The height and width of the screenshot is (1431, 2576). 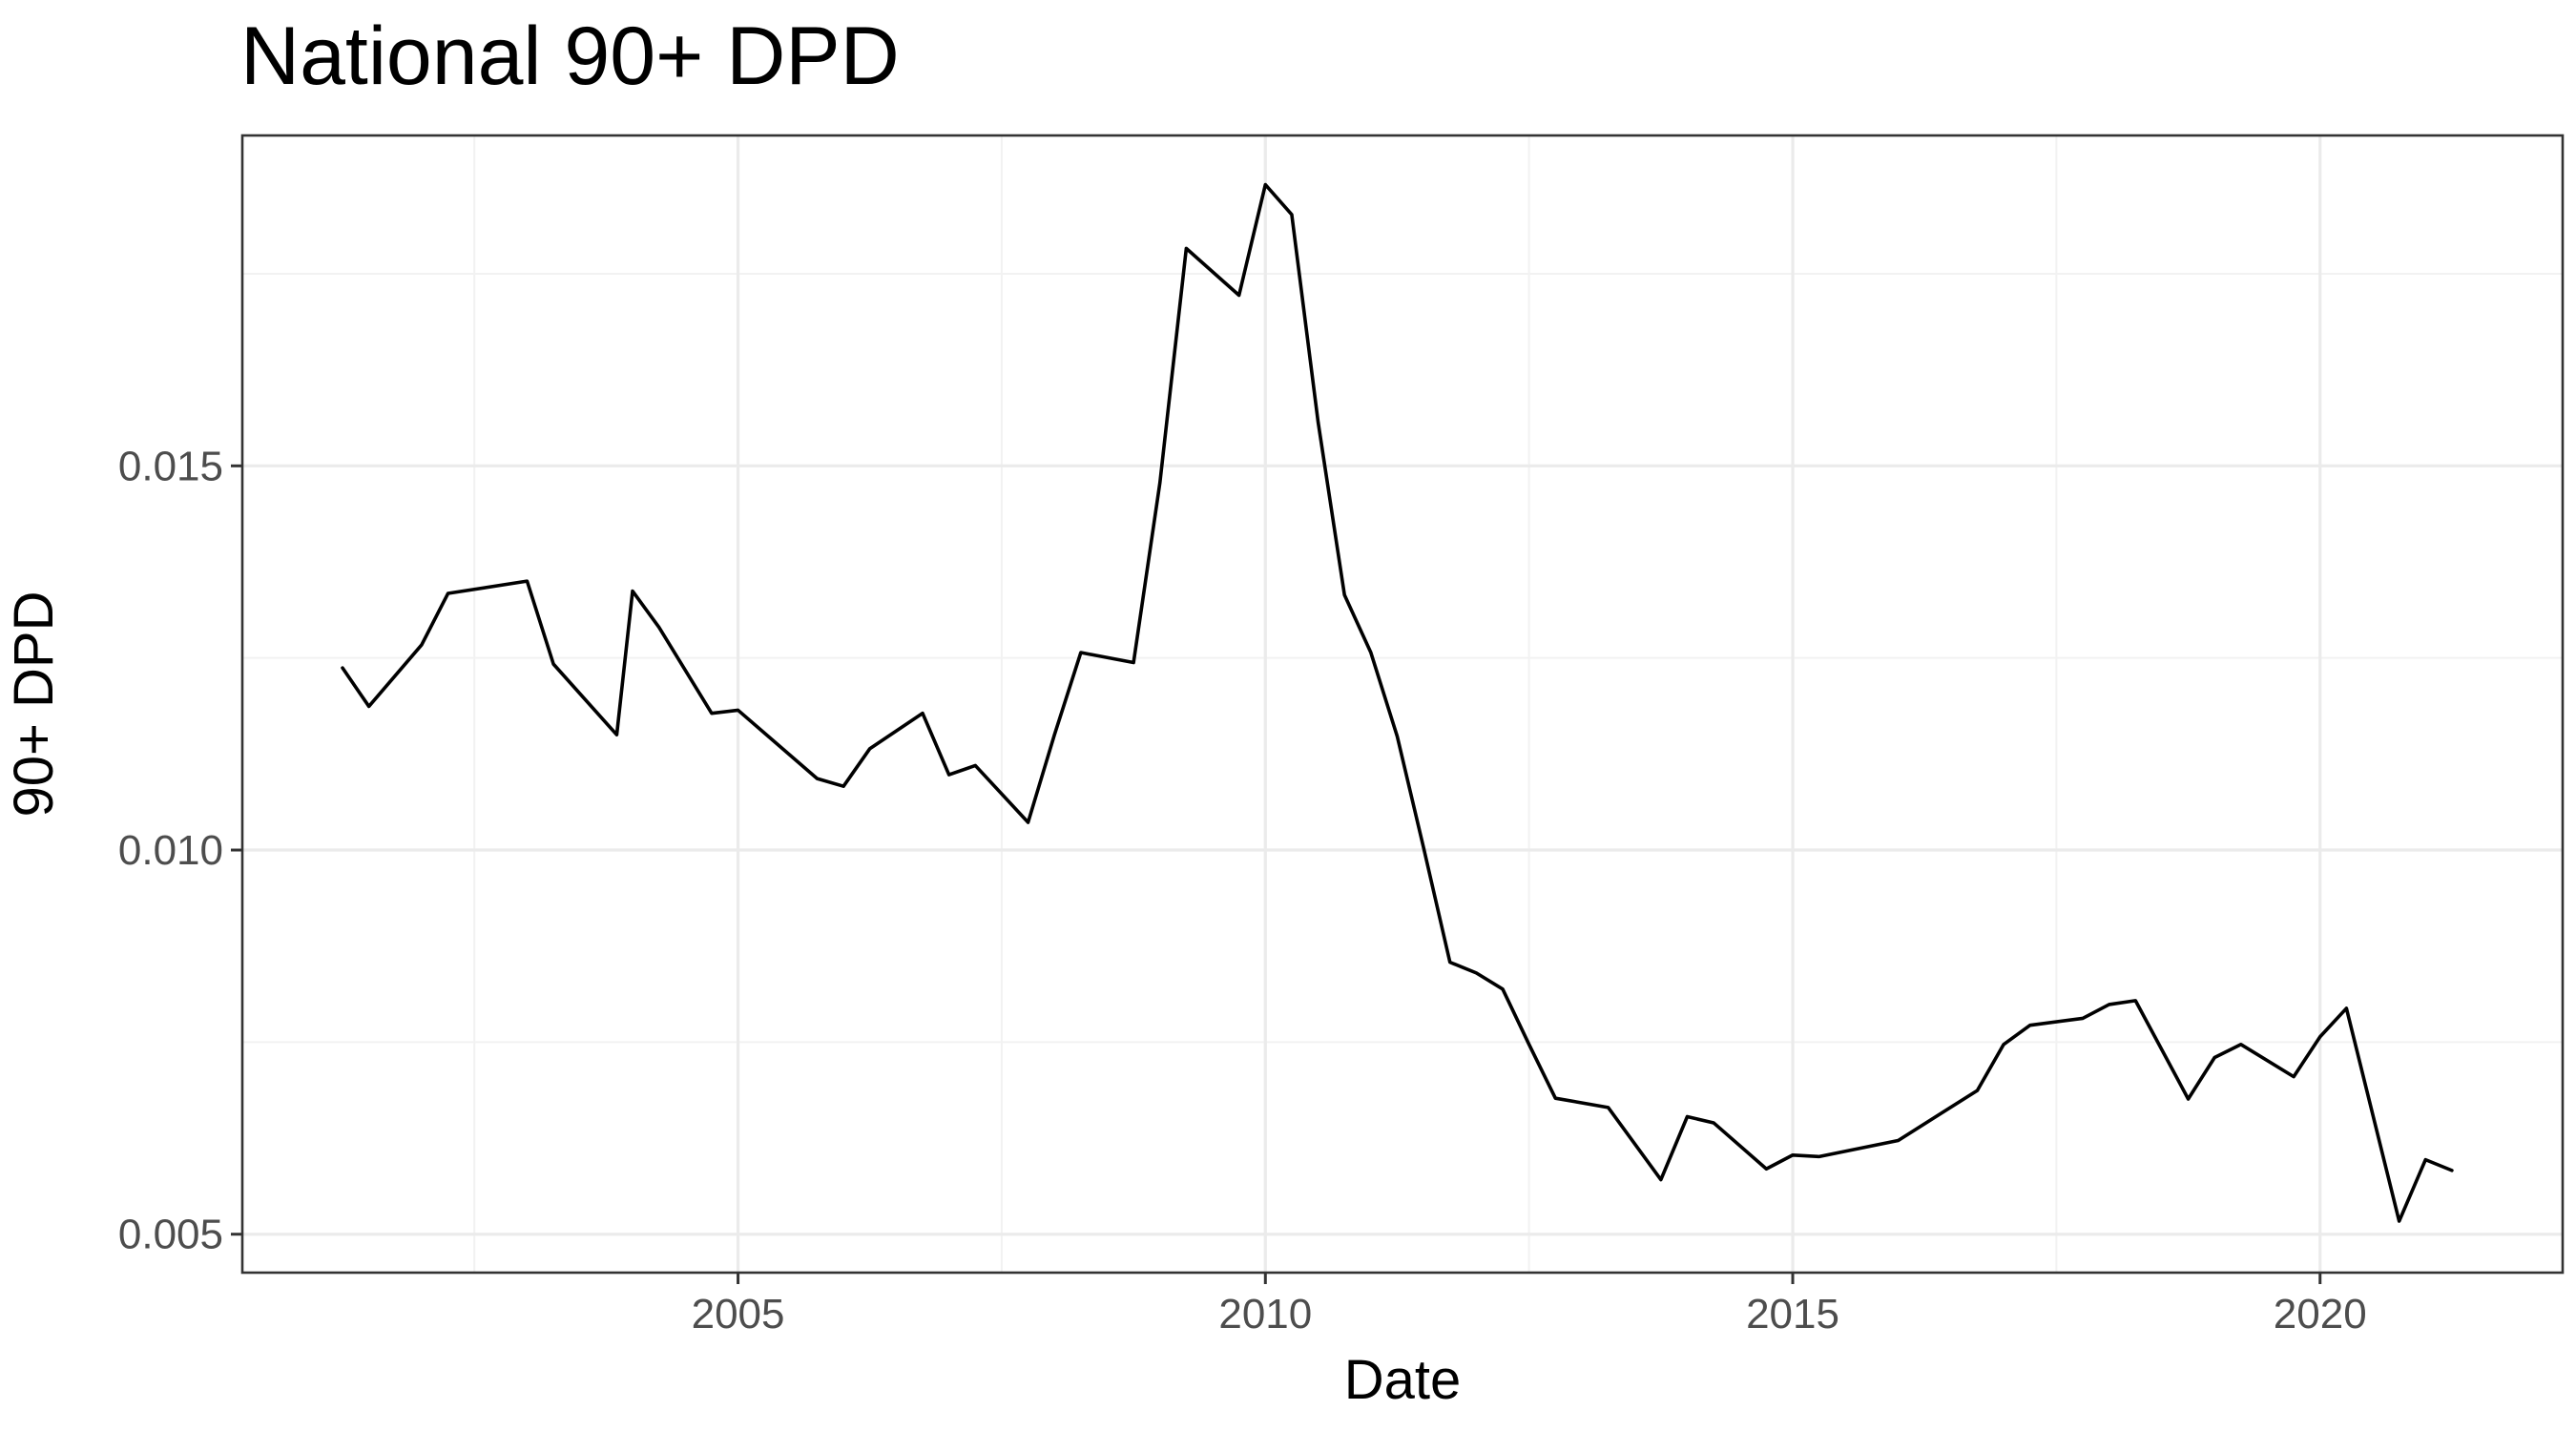 What do you see at coordinates (1792, 1314) in the screenshot?
I see `x-tick-label: 2015` at bounding box center [1792, 1314].